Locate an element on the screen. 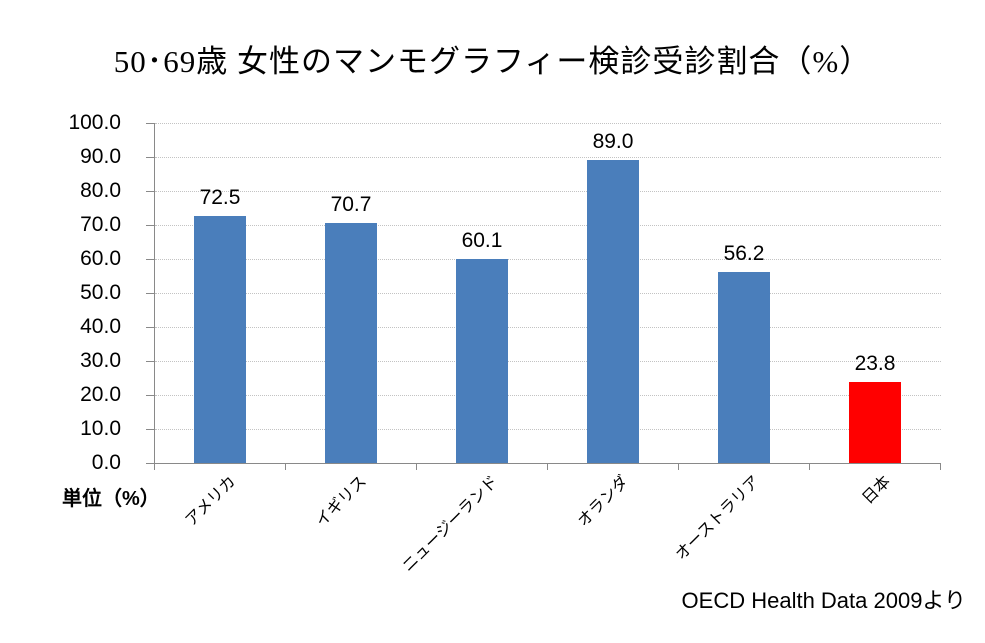 The image size is (985, 643). x-axis-line is located at coordinates (547, 463).